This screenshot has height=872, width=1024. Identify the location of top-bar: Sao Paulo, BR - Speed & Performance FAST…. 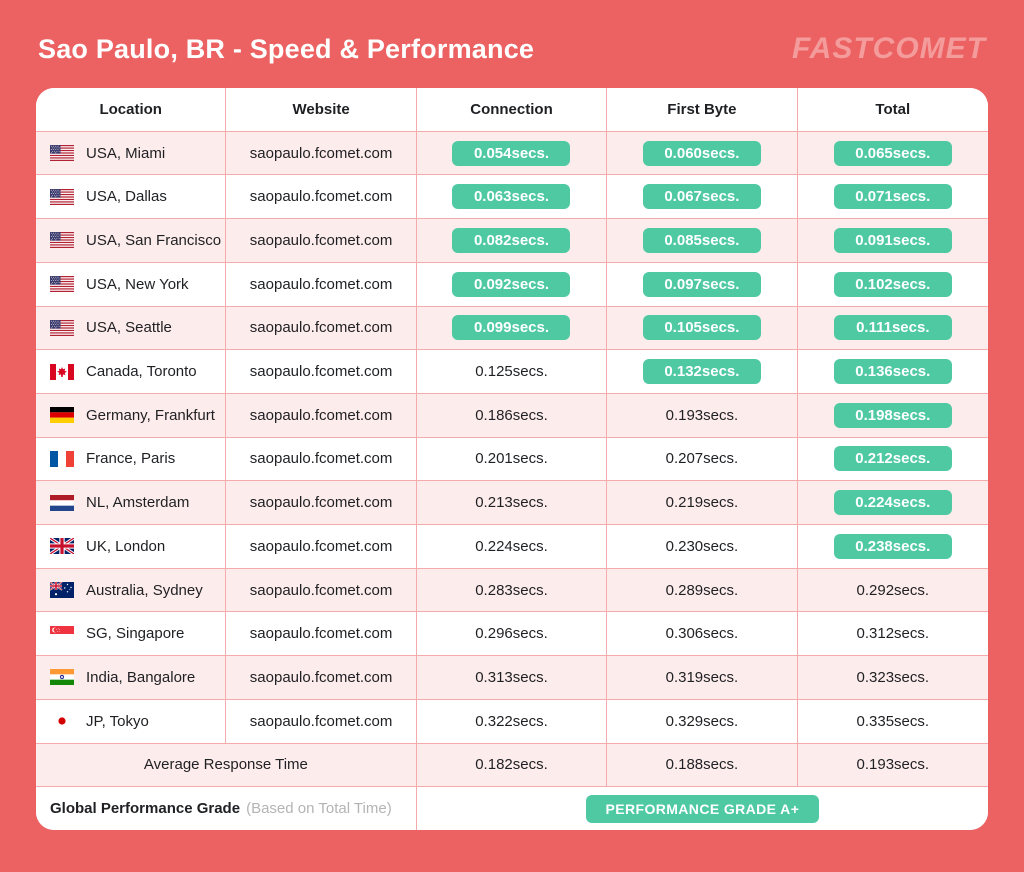
(512, 44).